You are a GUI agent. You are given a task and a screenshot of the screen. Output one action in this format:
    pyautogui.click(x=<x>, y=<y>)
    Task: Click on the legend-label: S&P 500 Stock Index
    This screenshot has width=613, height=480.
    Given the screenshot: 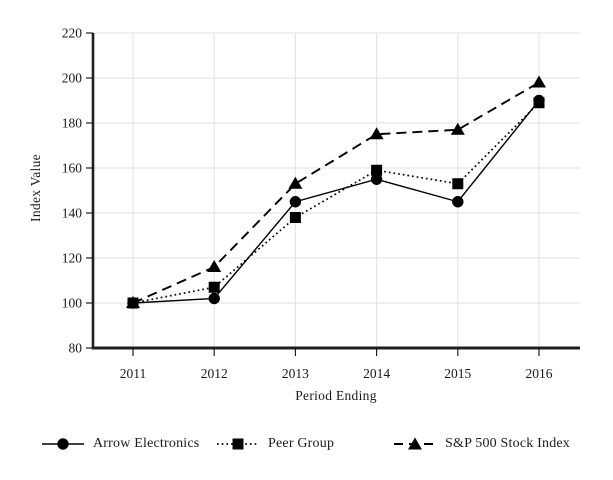 What is the action you would take?
    pyautogui.click(x=508, y=443)
    